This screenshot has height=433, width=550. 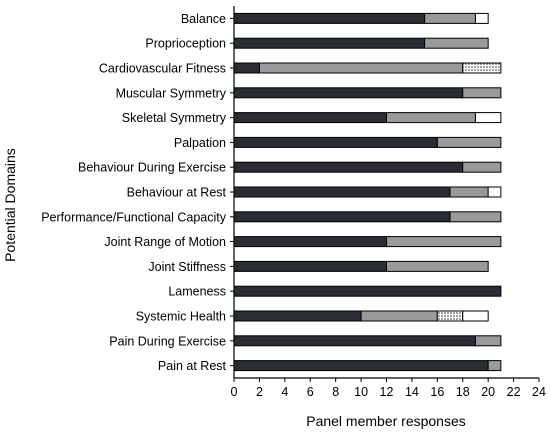 I want to click on y-tick-label: Pain at Rest, so click(x=192, y=366).